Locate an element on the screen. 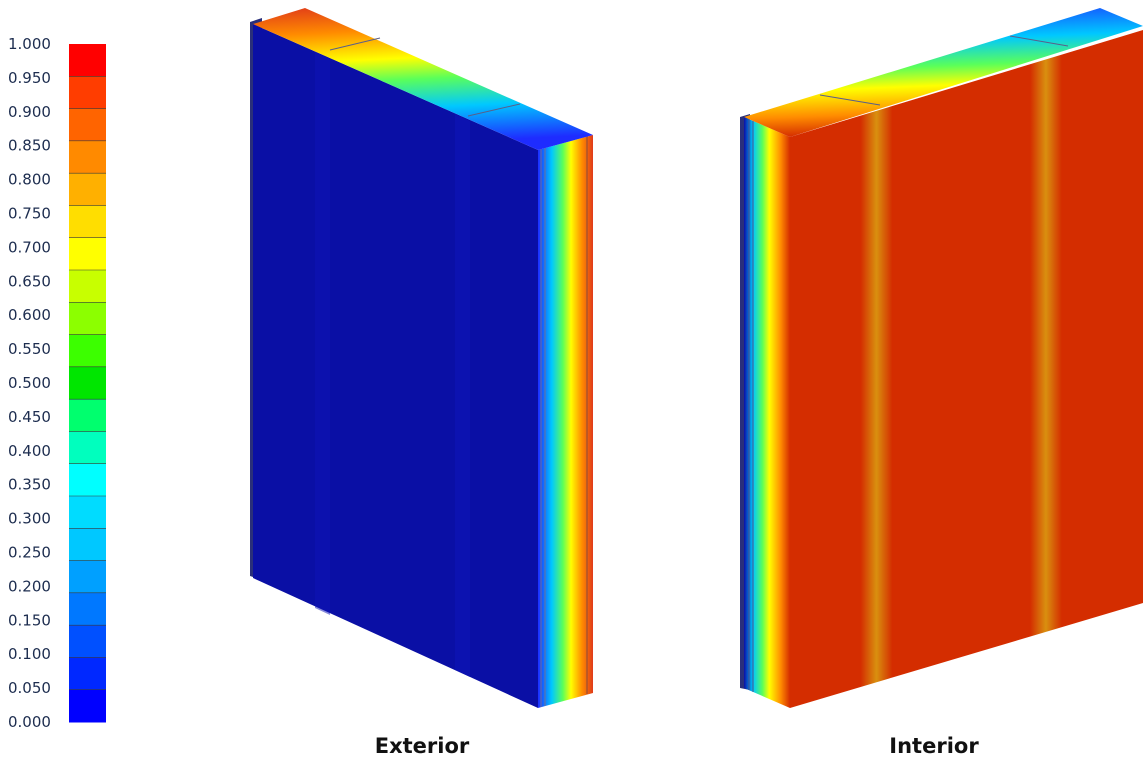  legend-tick-label: 0.450 is located at coordinates (29, 417).